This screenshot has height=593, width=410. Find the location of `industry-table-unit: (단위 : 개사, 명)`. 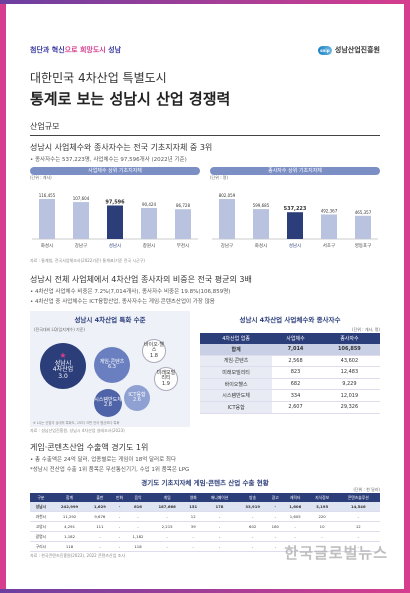

industry-table-unit: (단위 : 개사, 명) is located at coordinates (366, 329).